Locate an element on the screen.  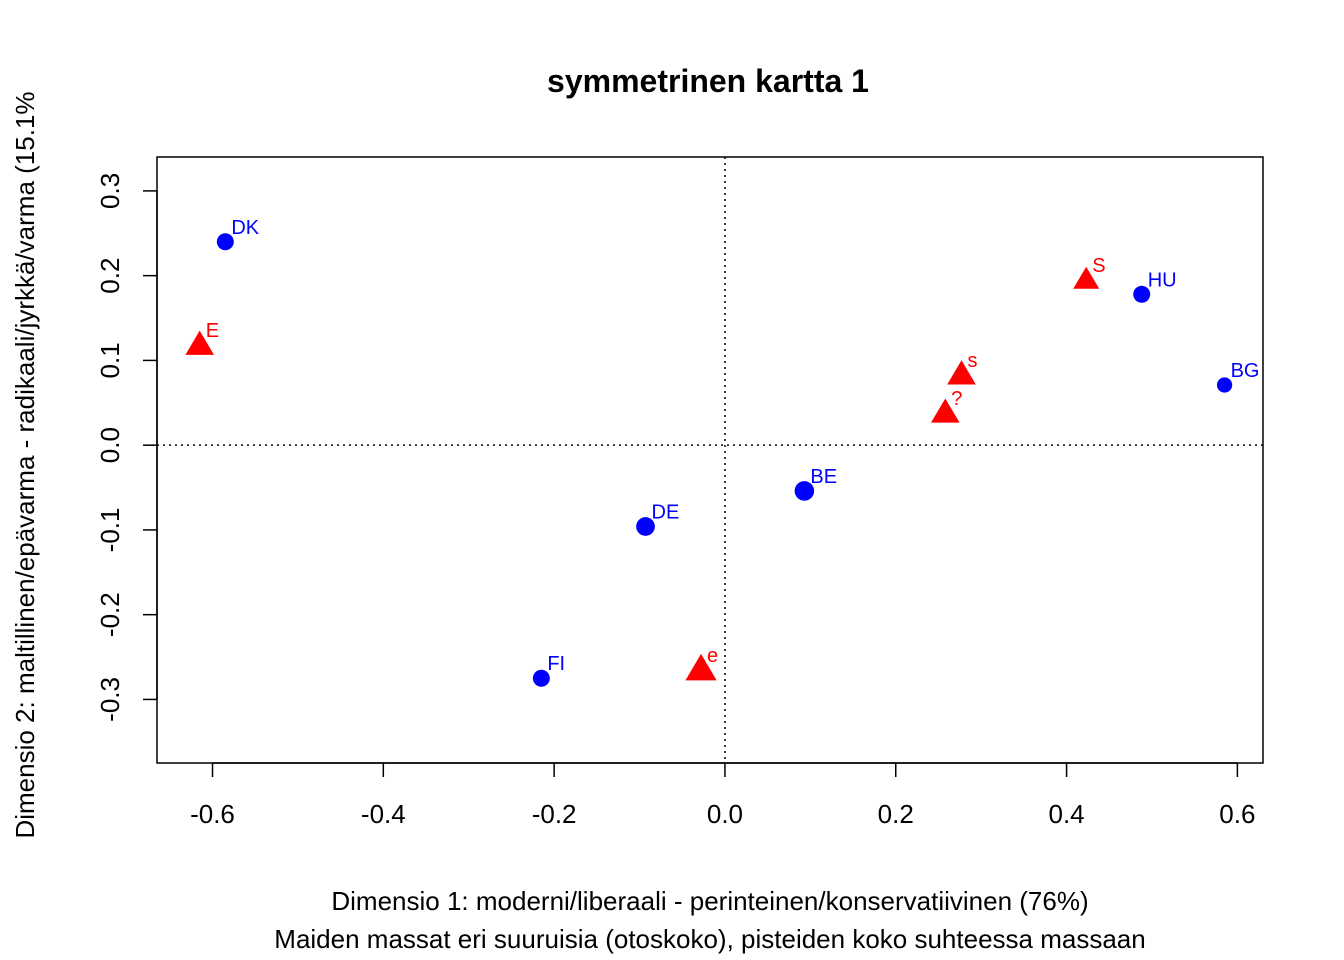
point-label-DE: DE is located at coordinates (666, 513).